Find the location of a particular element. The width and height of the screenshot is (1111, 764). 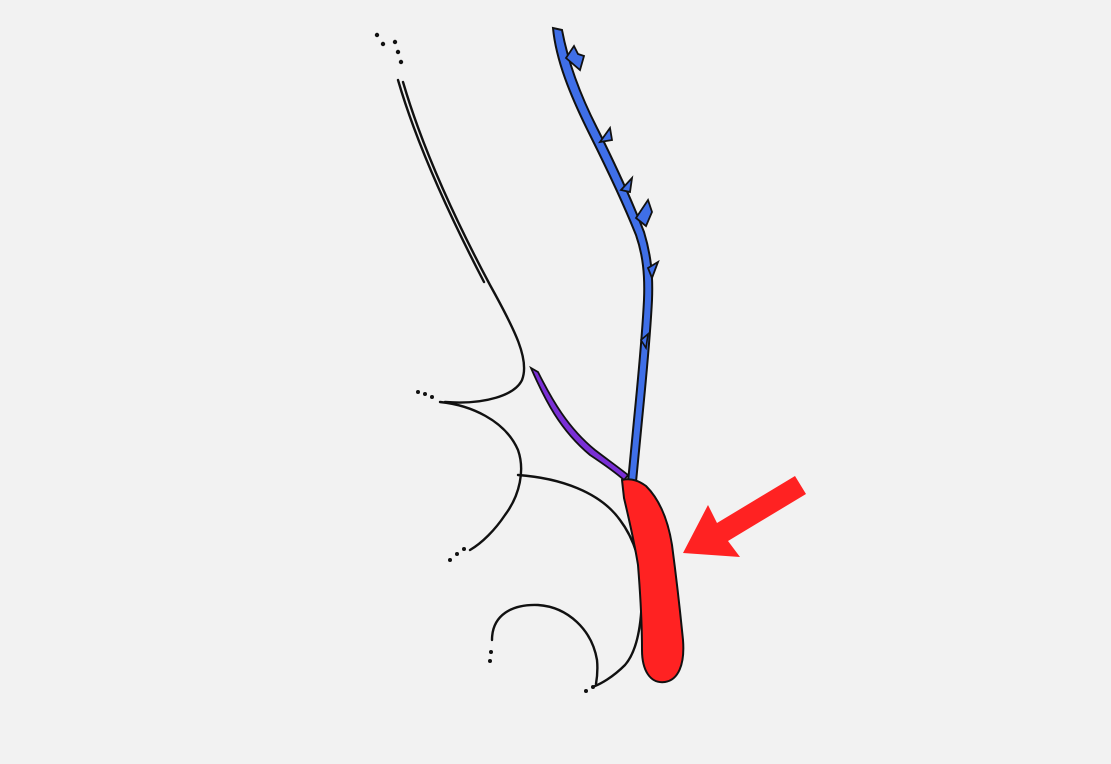

upper-duct is located at coordinates (605, 254).